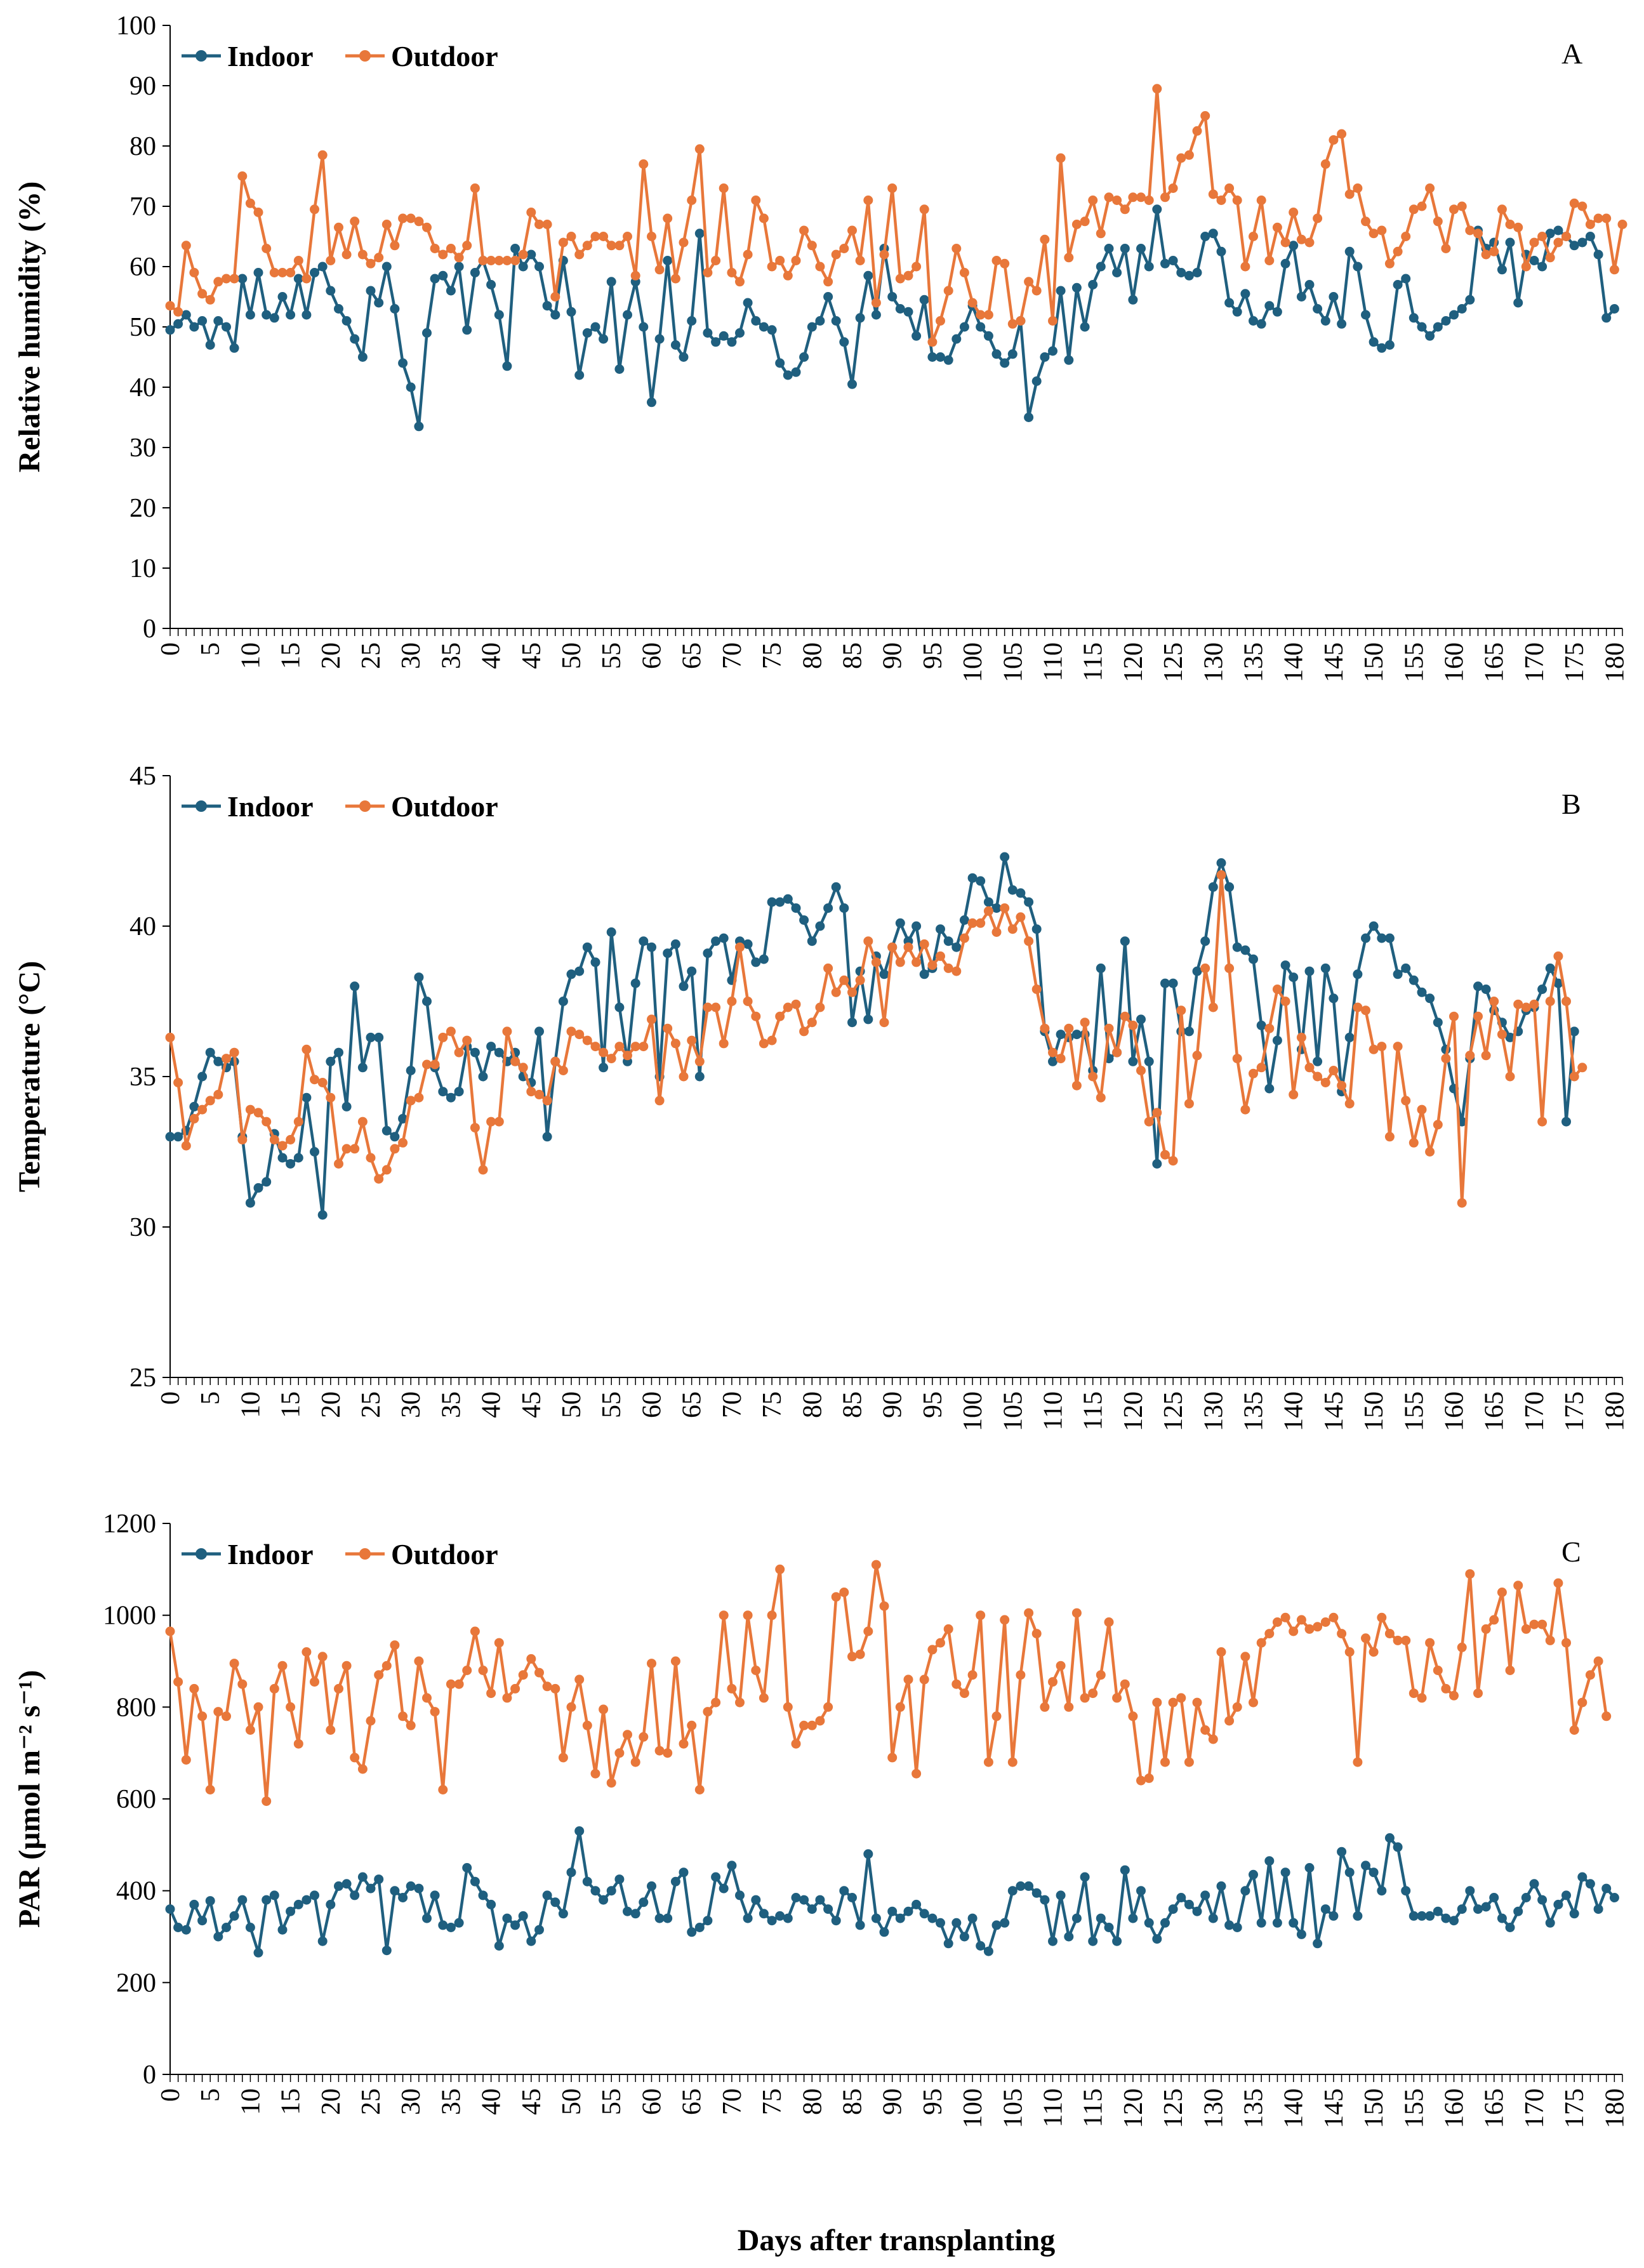  I want to click on series-line, so click(893, 318).